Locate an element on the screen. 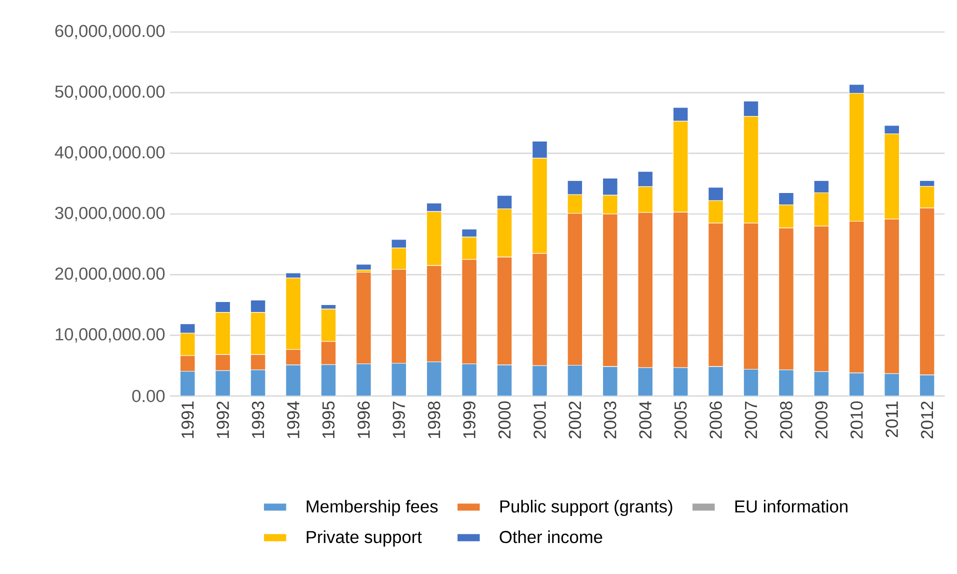 The image size is (957, 574). x-tick-label: 2000 is located at coordinates (504, 419).